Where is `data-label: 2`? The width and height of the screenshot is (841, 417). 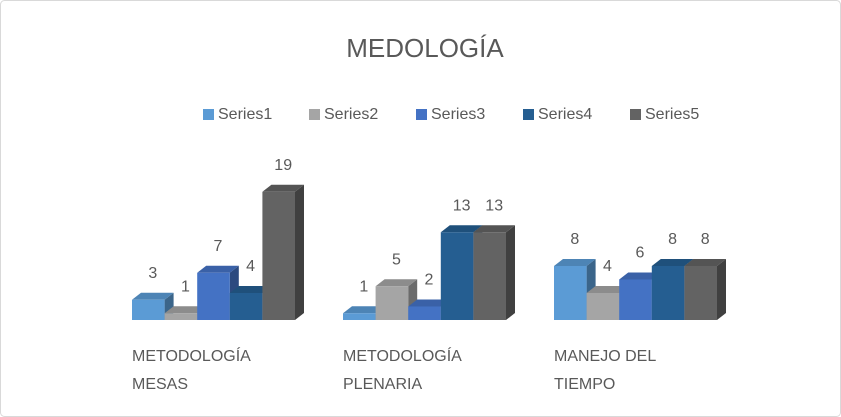
data-label: 2 is located at coordinates (429, 280).